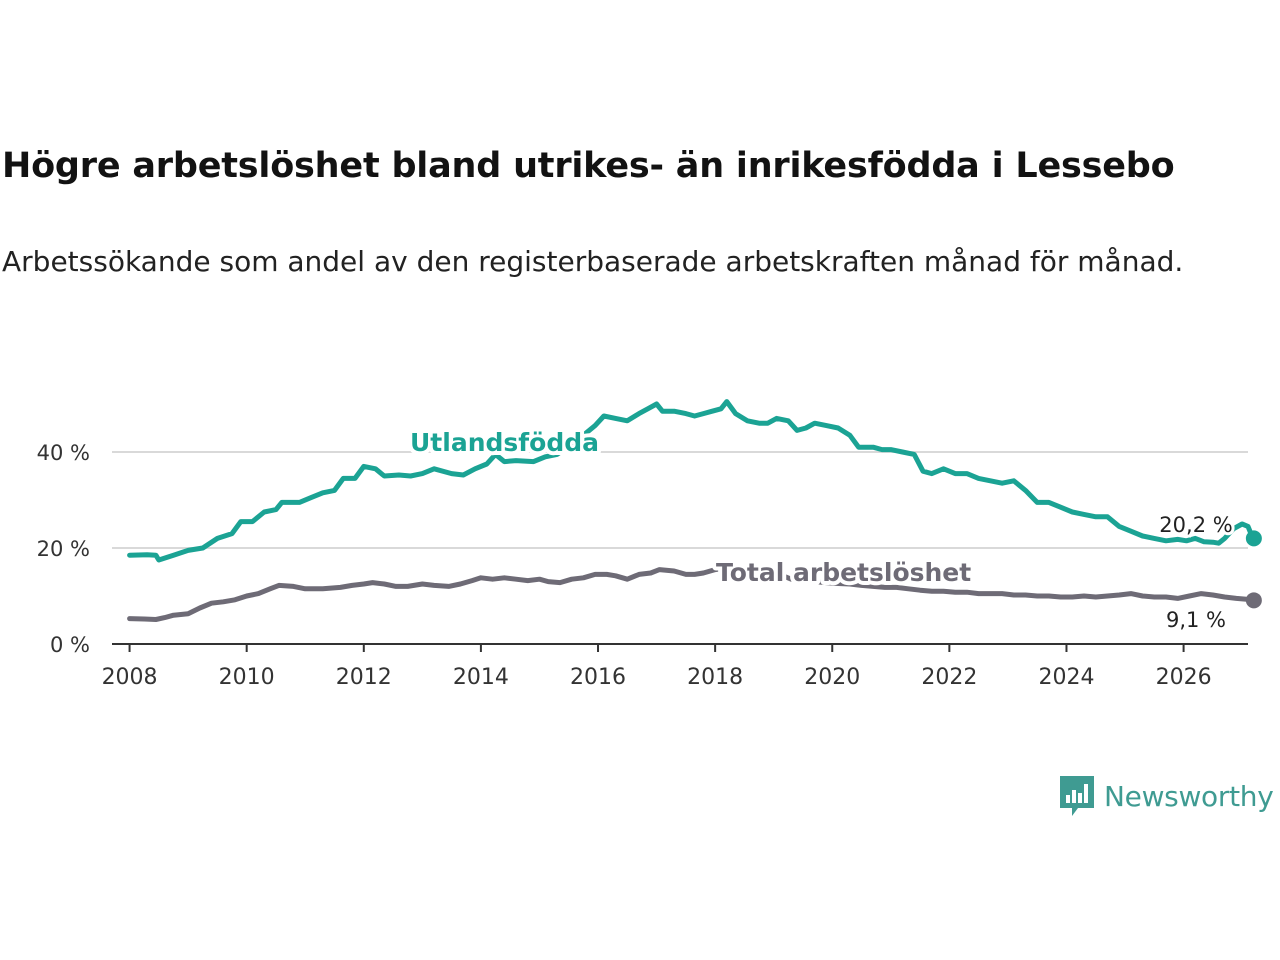 The image size is (1280, 960). I want to click on series-label-total: Total arbetslöshet, so click(843, 572).